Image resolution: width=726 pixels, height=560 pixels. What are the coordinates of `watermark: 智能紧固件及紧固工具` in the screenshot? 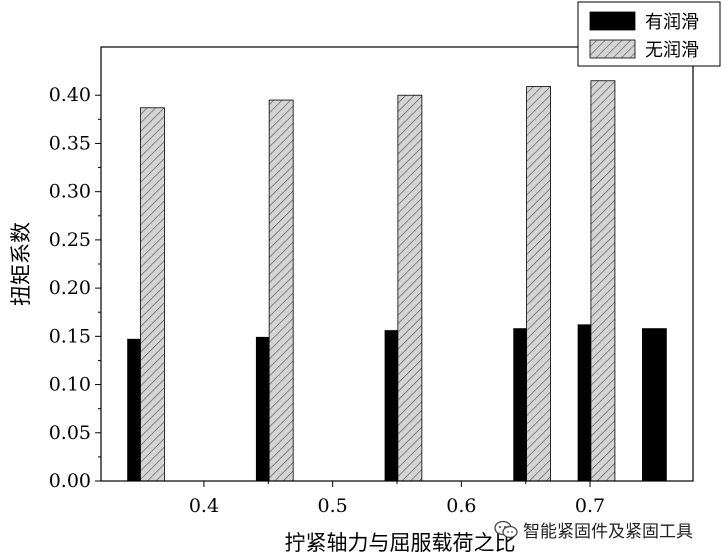 It's located at (593, 529).